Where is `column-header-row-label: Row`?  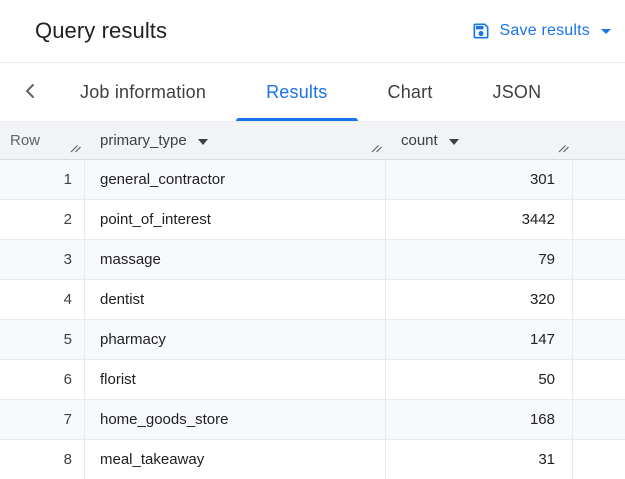
column-header-row-label: Row is located at coordinates (25, 140).